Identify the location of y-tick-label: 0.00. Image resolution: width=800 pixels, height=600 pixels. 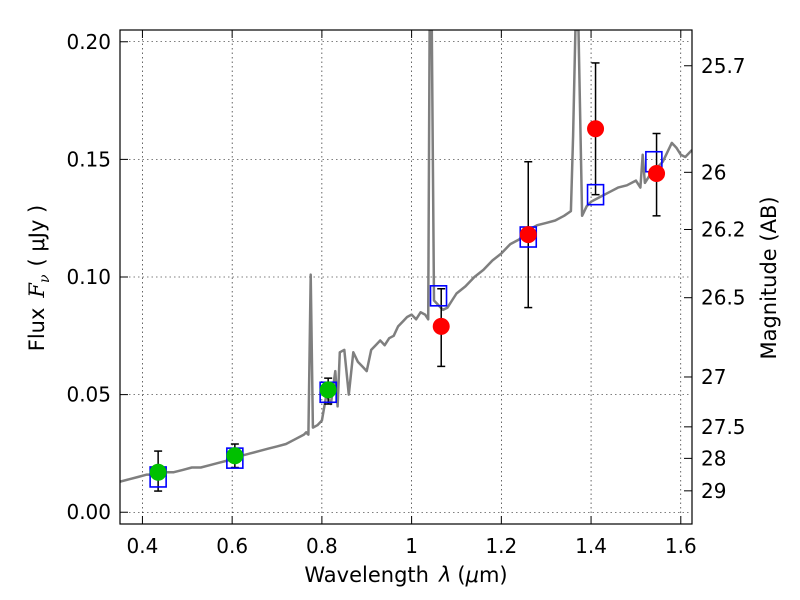
(88, 512).